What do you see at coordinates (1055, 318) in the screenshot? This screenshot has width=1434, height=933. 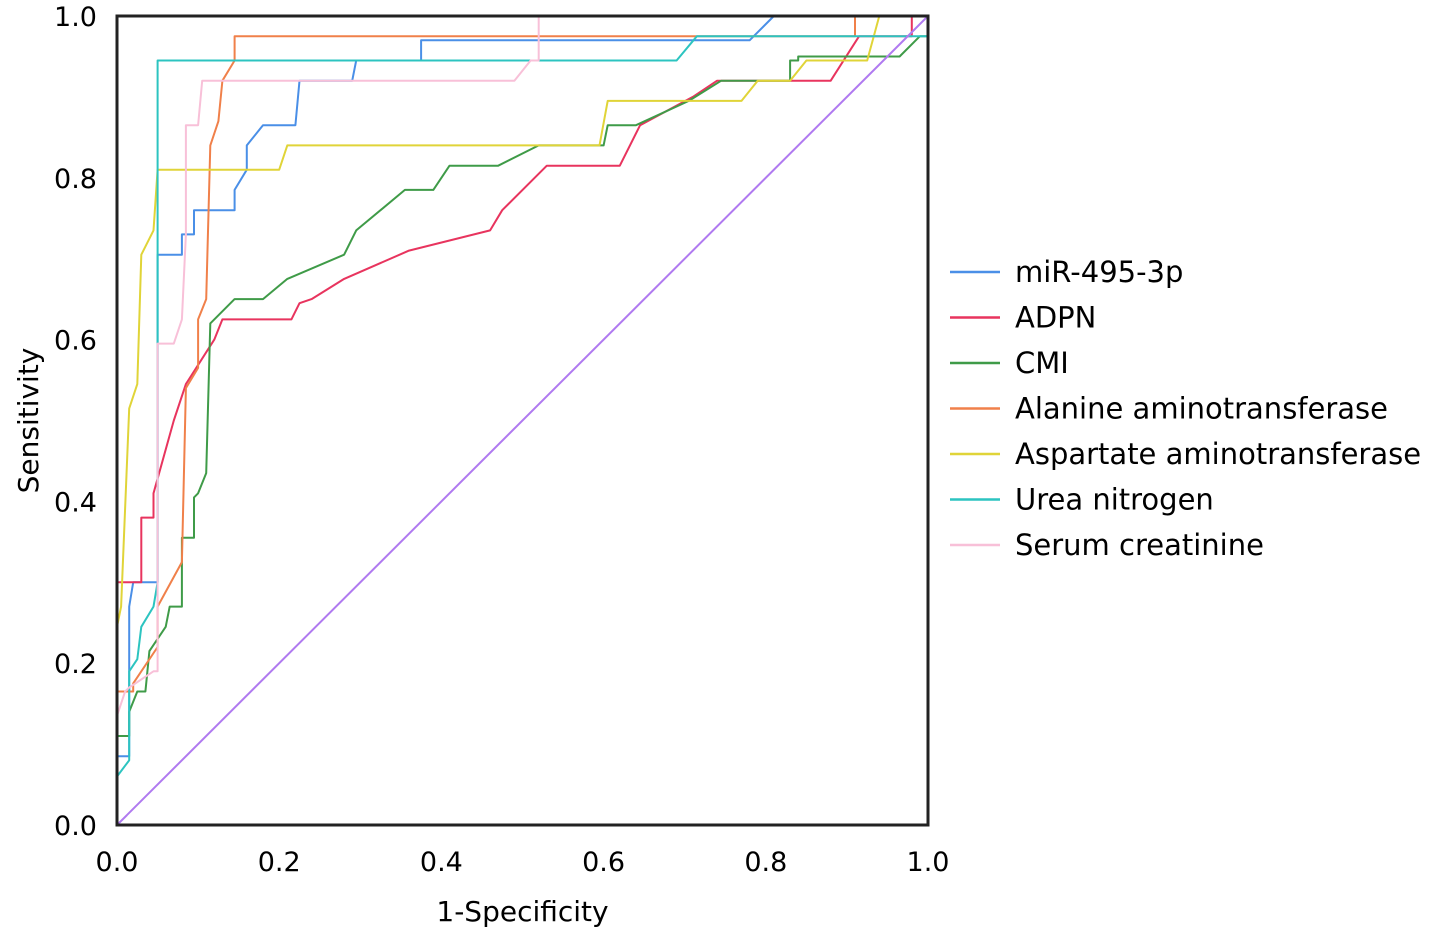 I see `legend-label: ADPN` at bounding box center [1055, 318].